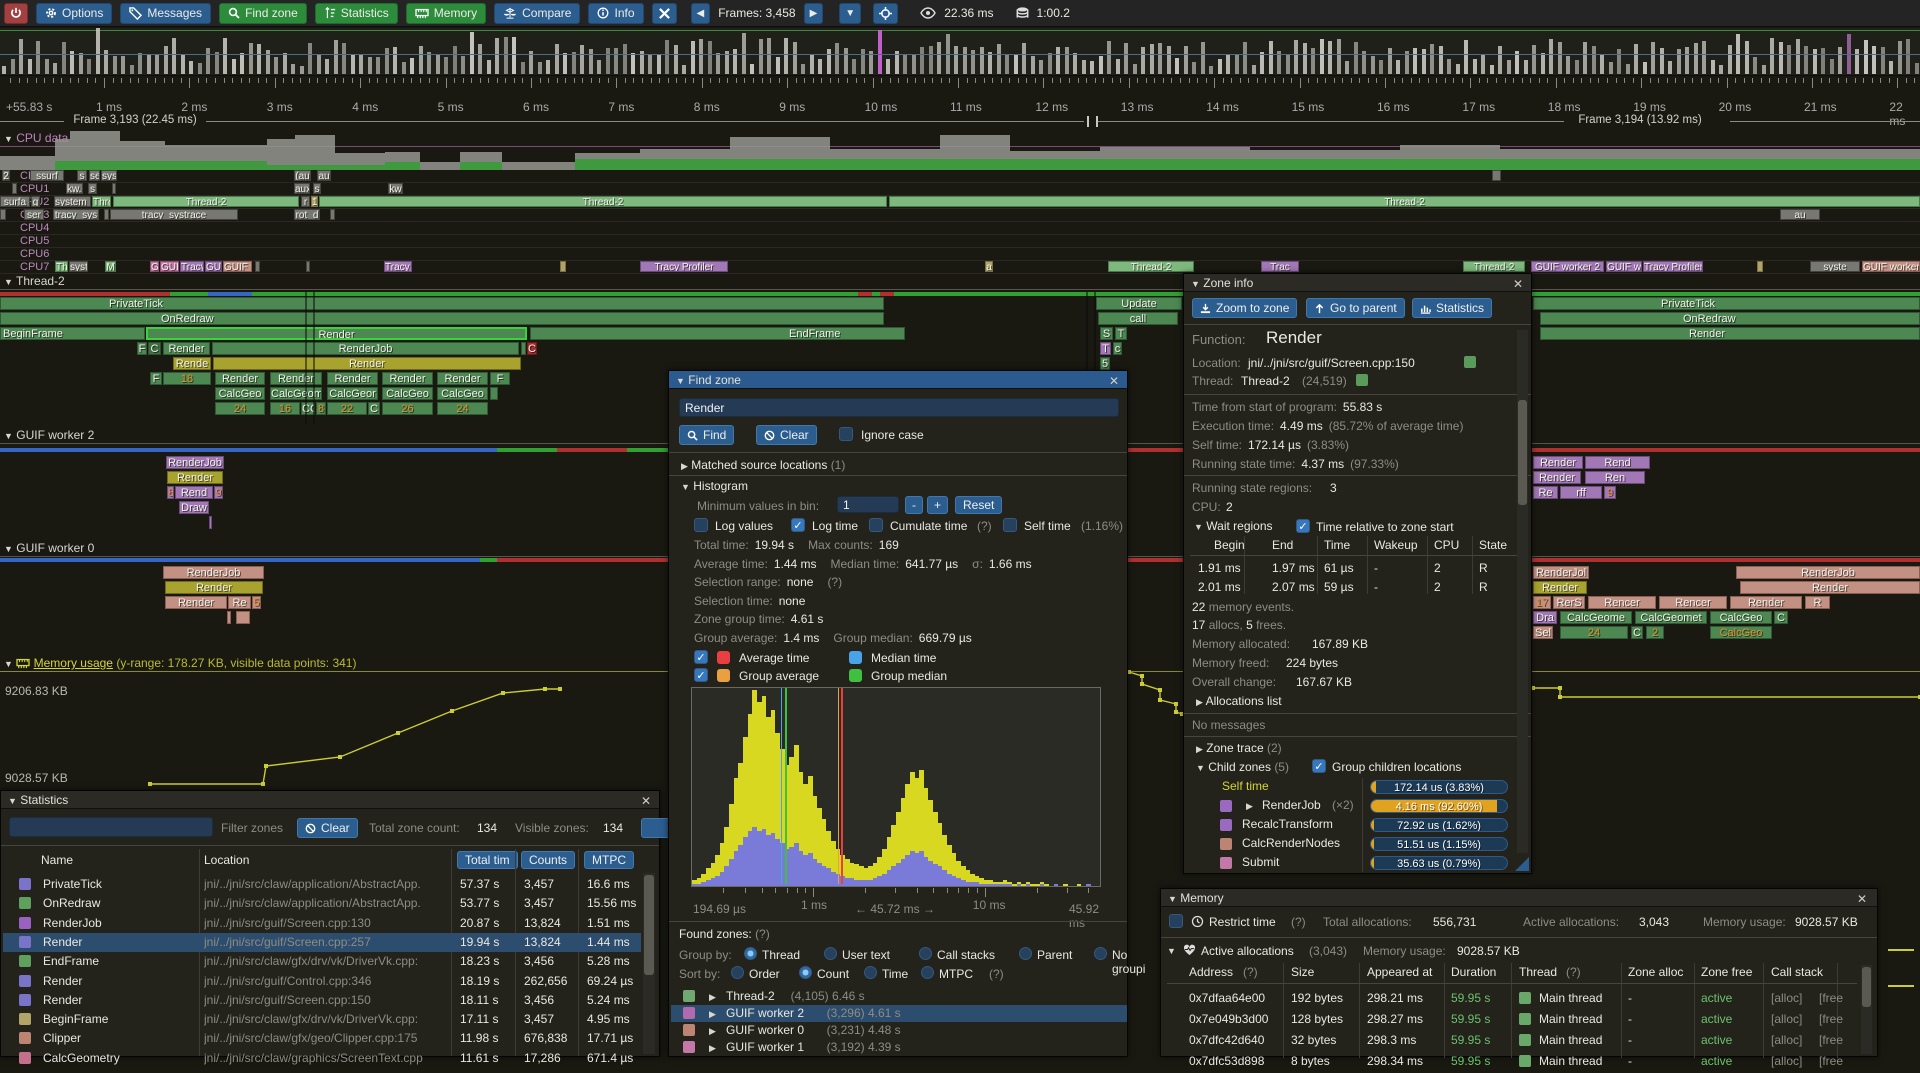 This screenshot has width=1920, height=1073. Describe the element at coordinates (192, 363) in the screenshot. I see `zone: Rende` at that location.